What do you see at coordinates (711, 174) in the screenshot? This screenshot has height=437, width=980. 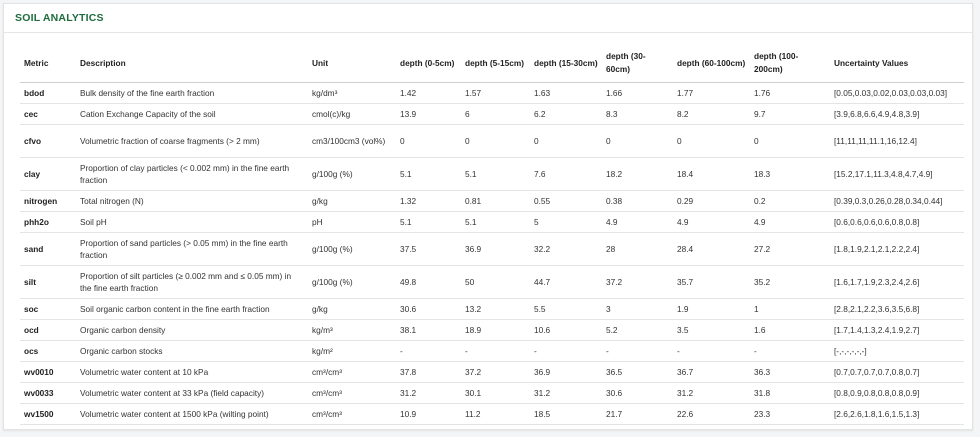 I see `depth-60-100-cell: 18.4` at bounding box center [711, 174].